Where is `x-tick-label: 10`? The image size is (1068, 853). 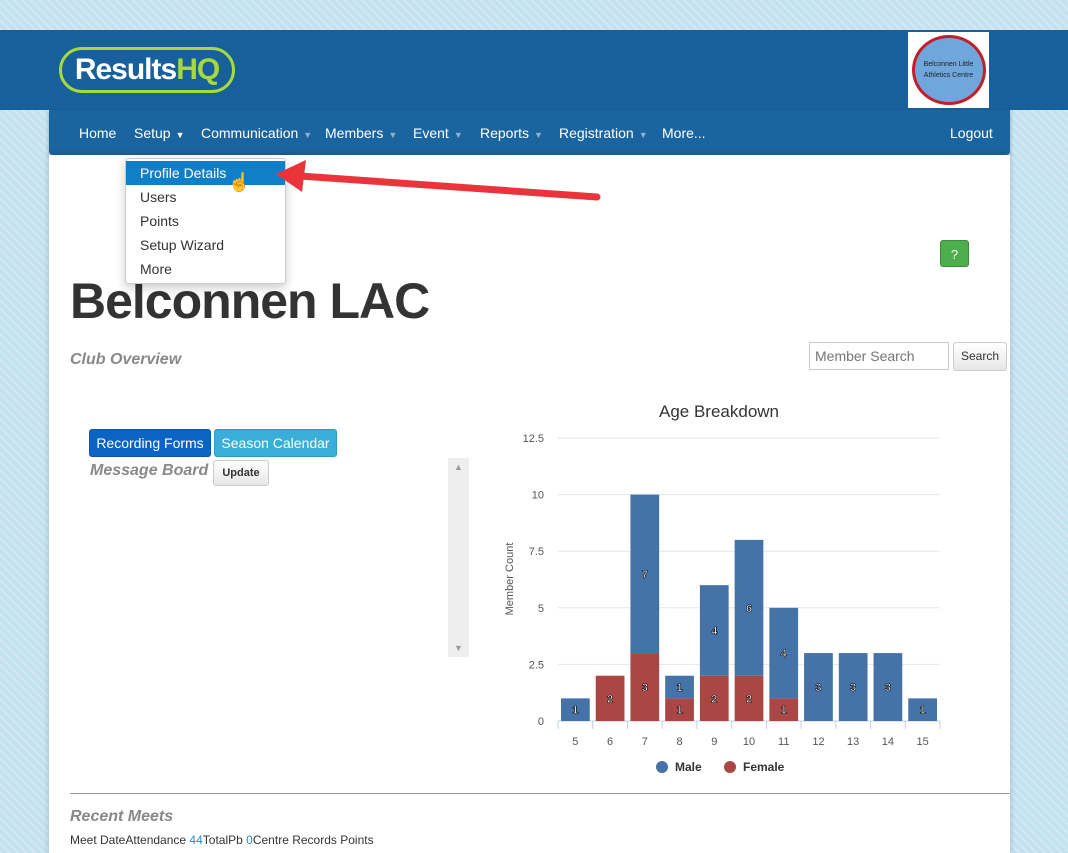 x-tick-label: 10 is located at coordinates (749, 742).